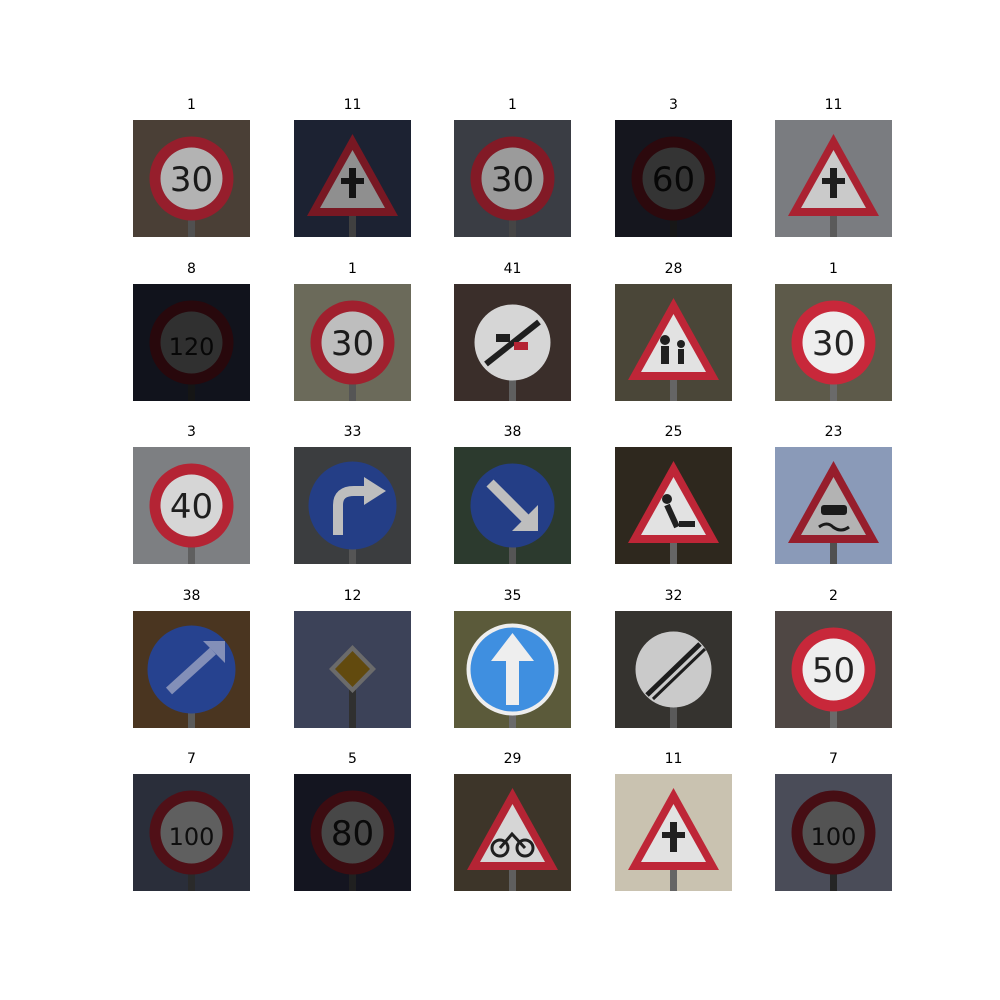  What do you see at coordinates (673, 669) in the screenshot?
I see `end-of-limits-image` at bounding box center [673, 669].